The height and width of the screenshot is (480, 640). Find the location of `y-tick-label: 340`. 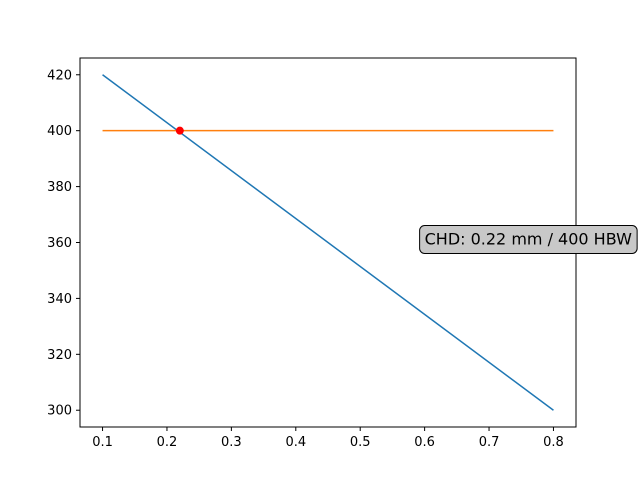

y-tick-label: 340 is located at coordinates (59, 299).